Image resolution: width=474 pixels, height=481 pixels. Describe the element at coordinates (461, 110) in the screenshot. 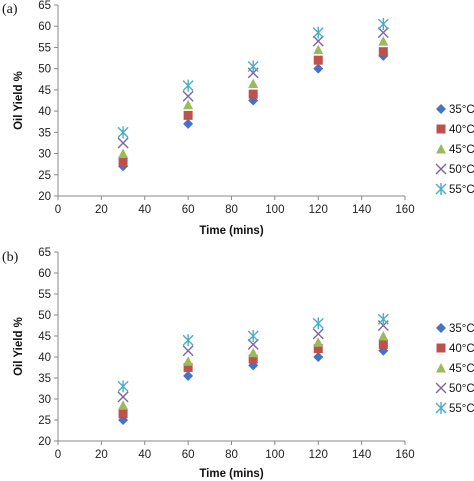

I see `legend-label: 35°C` at that location.